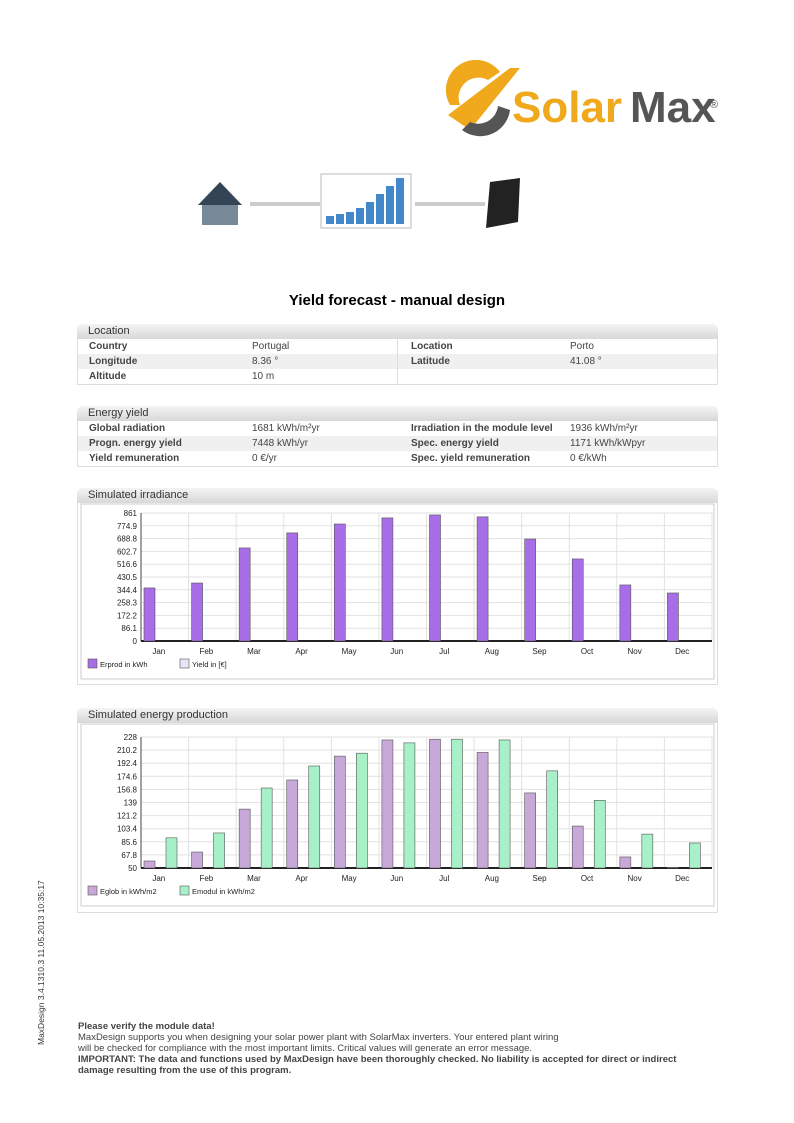 Image resolution: width=794 pixels, height=1123 pixels. I want to click on cell-label: Global radiation, so click(127, 428).